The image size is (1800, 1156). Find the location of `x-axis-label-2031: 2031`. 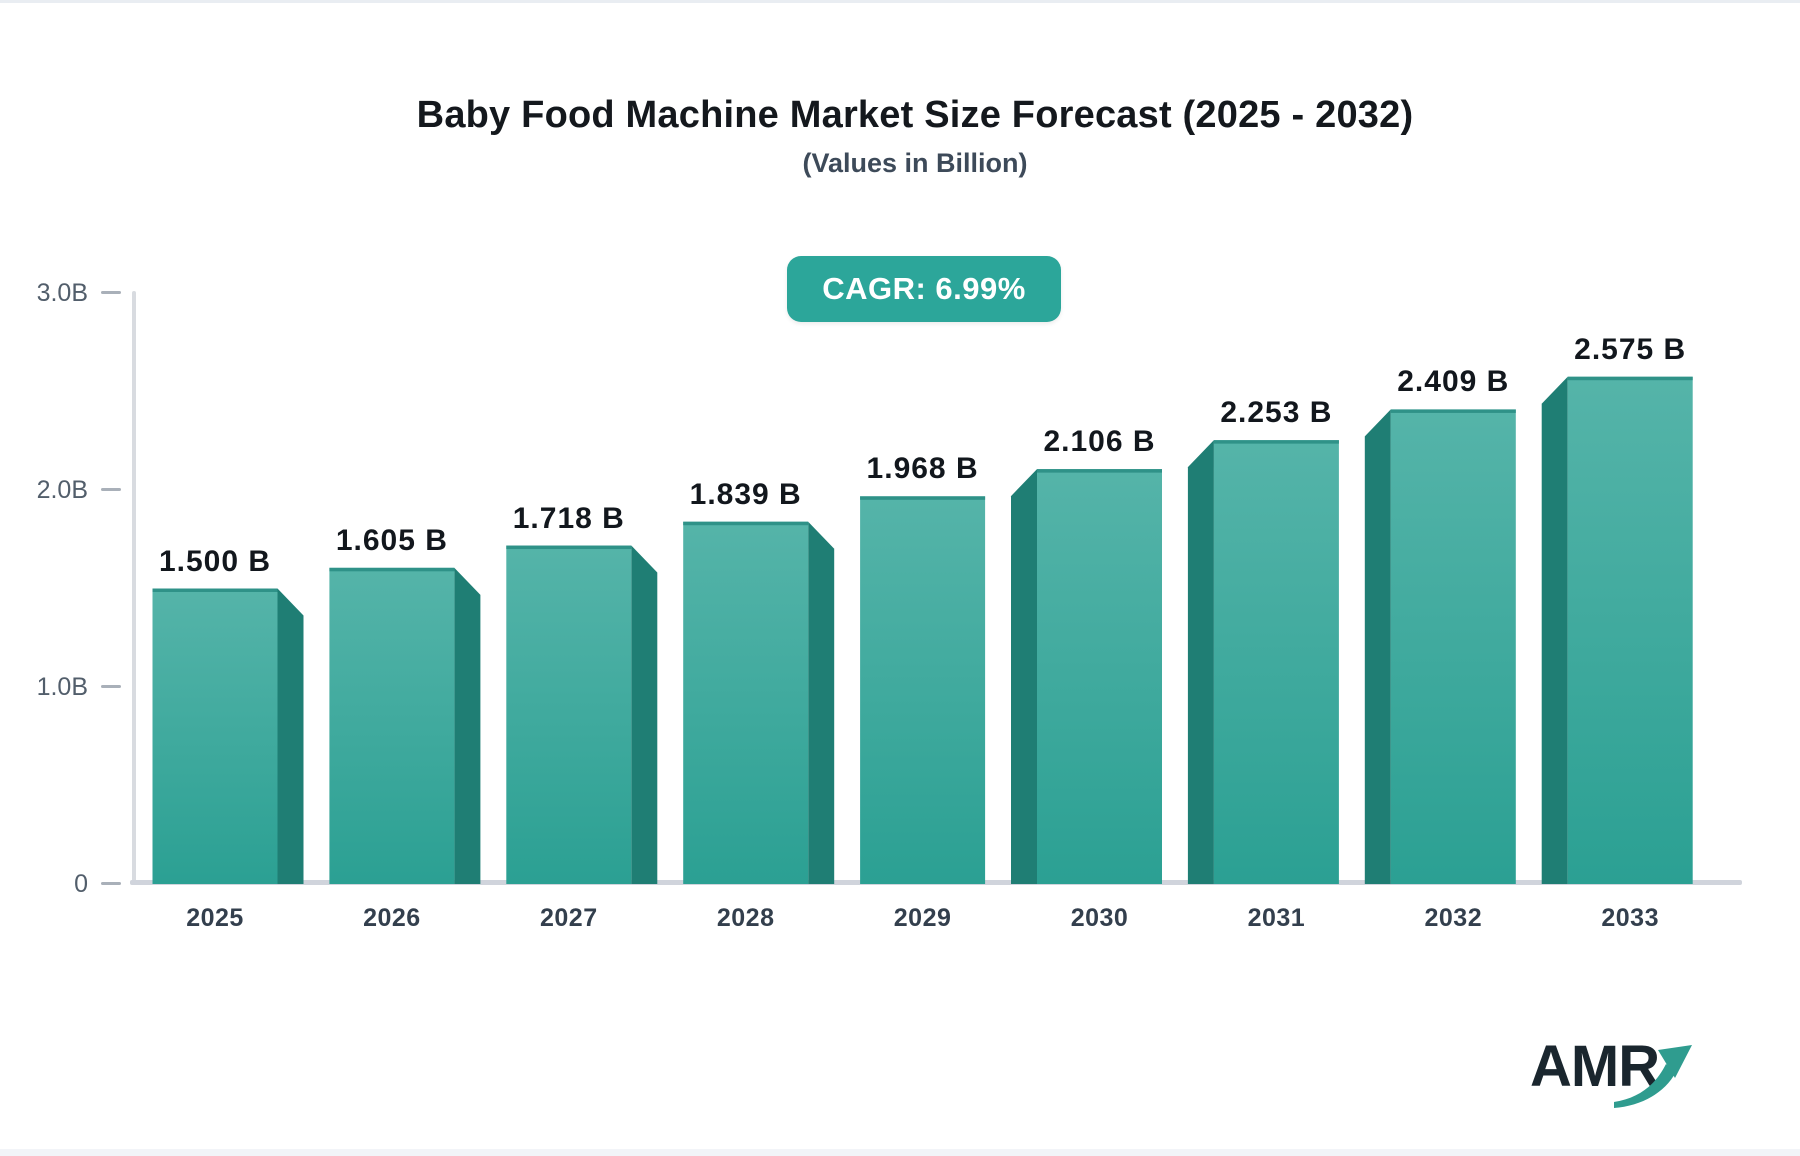

x-axis-label-2031: 2031 is located at coordinates (1276, 918).